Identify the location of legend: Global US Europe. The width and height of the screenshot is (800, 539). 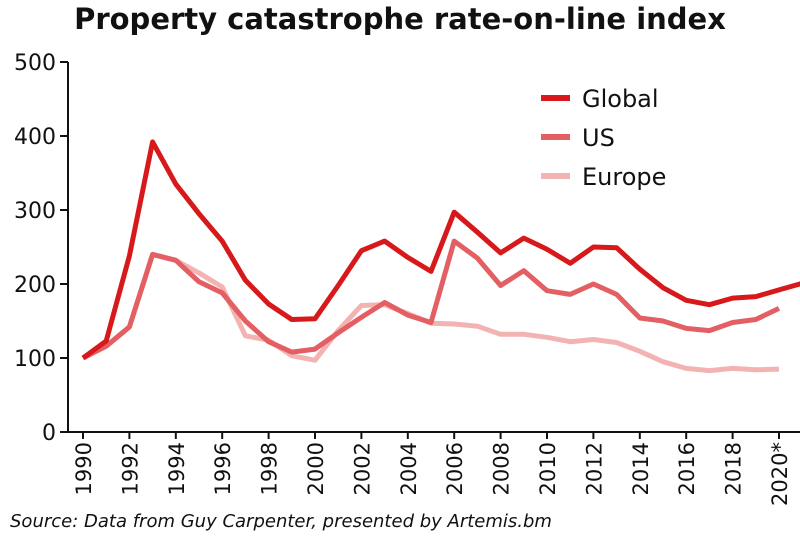
(603, 138).